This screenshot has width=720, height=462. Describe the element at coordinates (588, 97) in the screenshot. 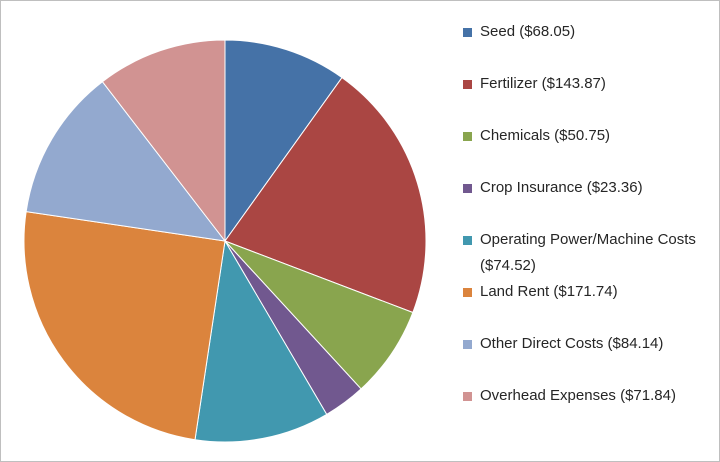

I see `legend-entry-fertilizer: Fertilizer ($143.87)` at that location.